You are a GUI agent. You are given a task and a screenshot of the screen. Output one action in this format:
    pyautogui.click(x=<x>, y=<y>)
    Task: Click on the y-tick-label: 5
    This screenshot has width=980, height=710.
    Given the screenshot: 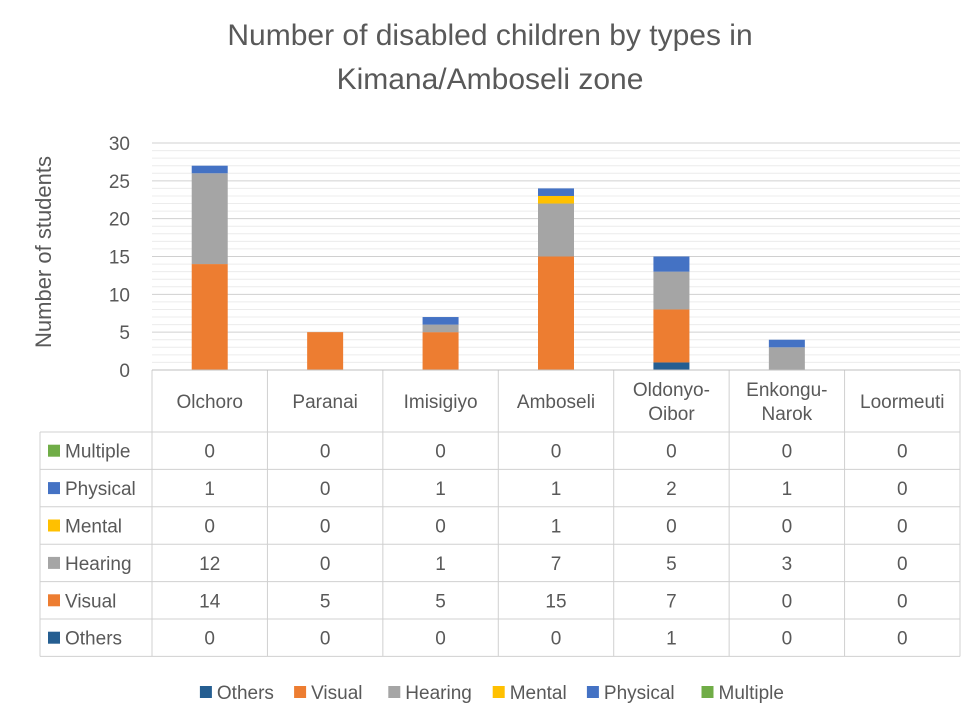 What is the action you would take?
    pyautogui.click(x=124, y=333)
    